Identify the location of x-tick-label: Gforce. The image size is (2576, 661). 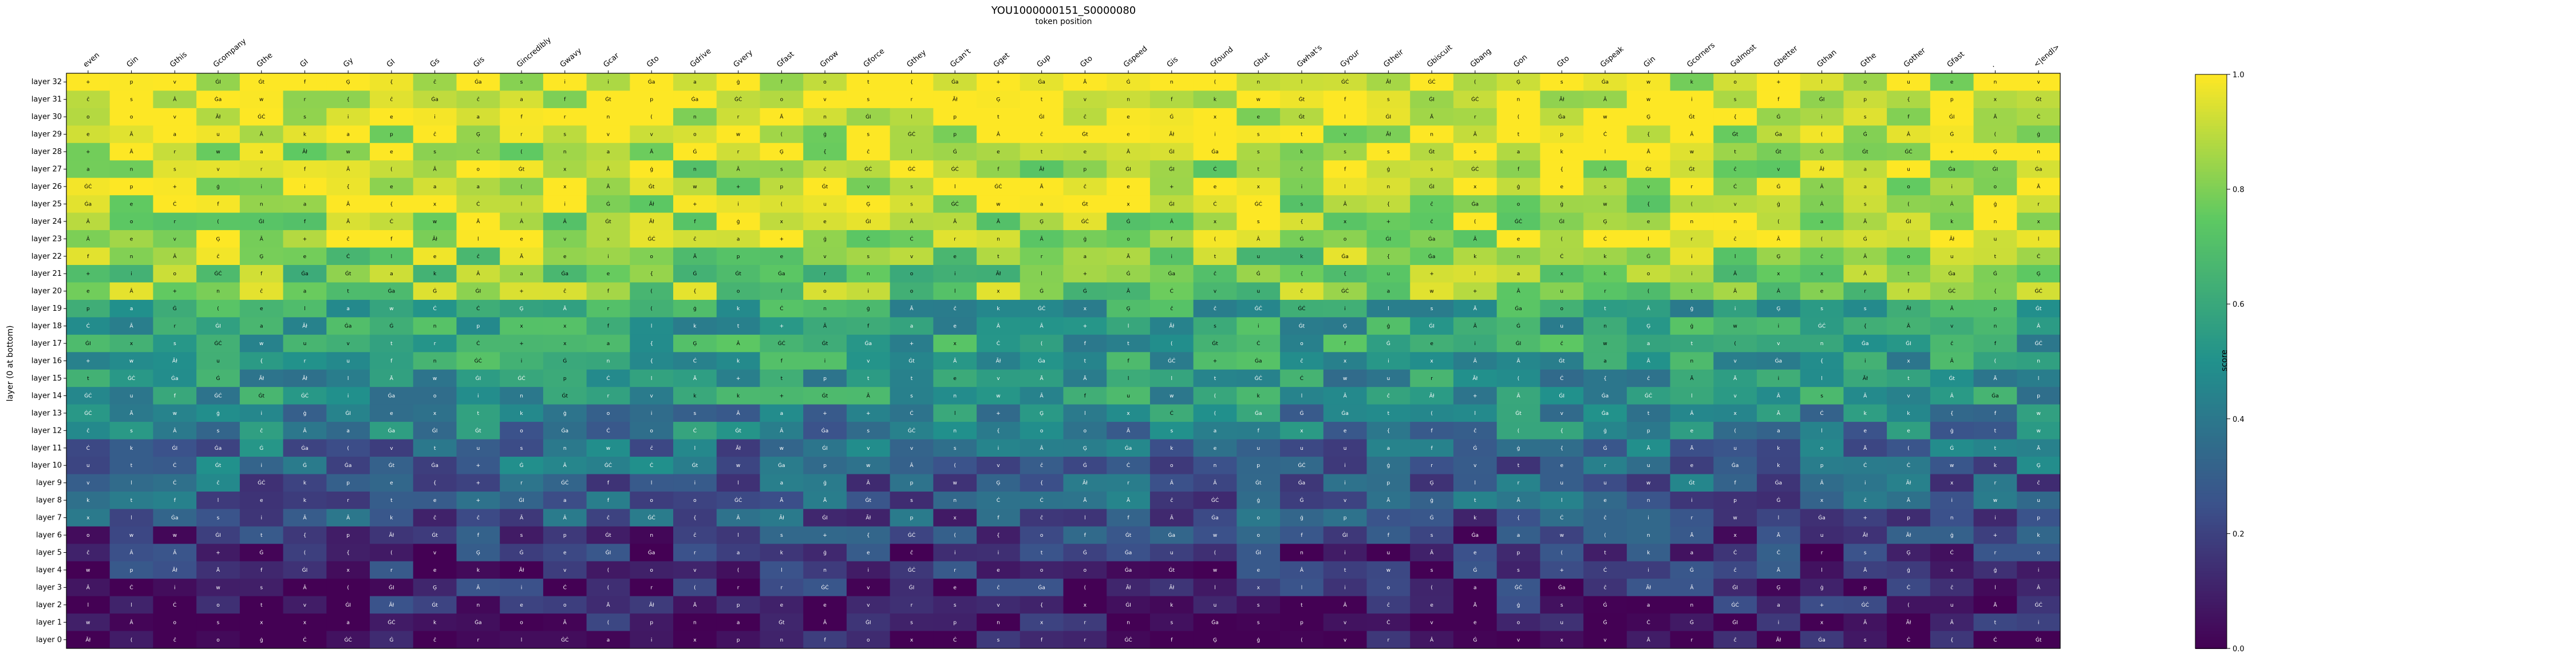
(874, 58).